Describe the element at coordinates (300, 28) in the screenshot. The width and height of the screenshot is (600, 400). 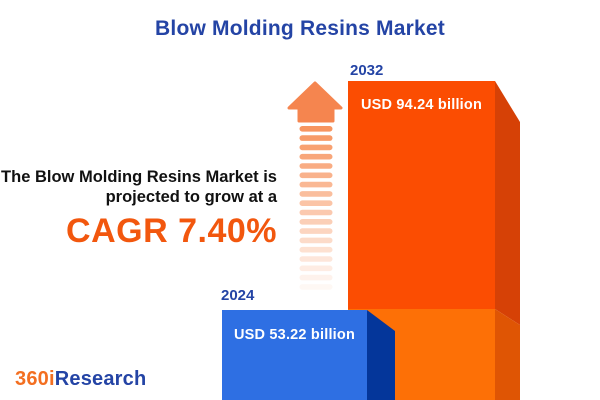
I see `page-title: Blow Molding Resins Market` at that location.